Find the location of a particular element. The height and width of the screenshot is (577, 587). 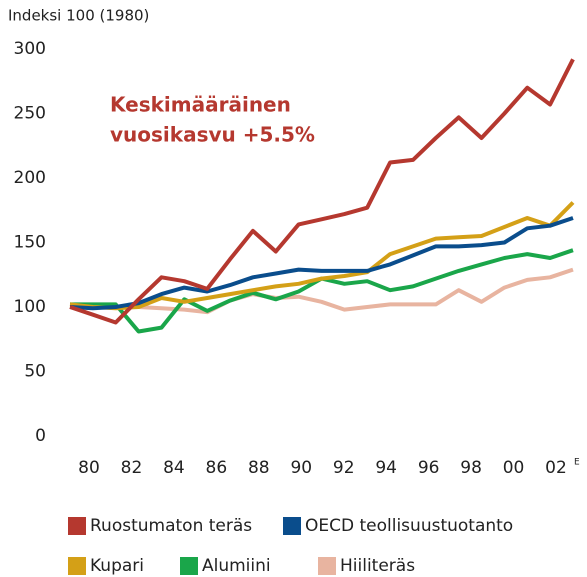

legend-label: Alumiini is located at coordinates (236, 566).